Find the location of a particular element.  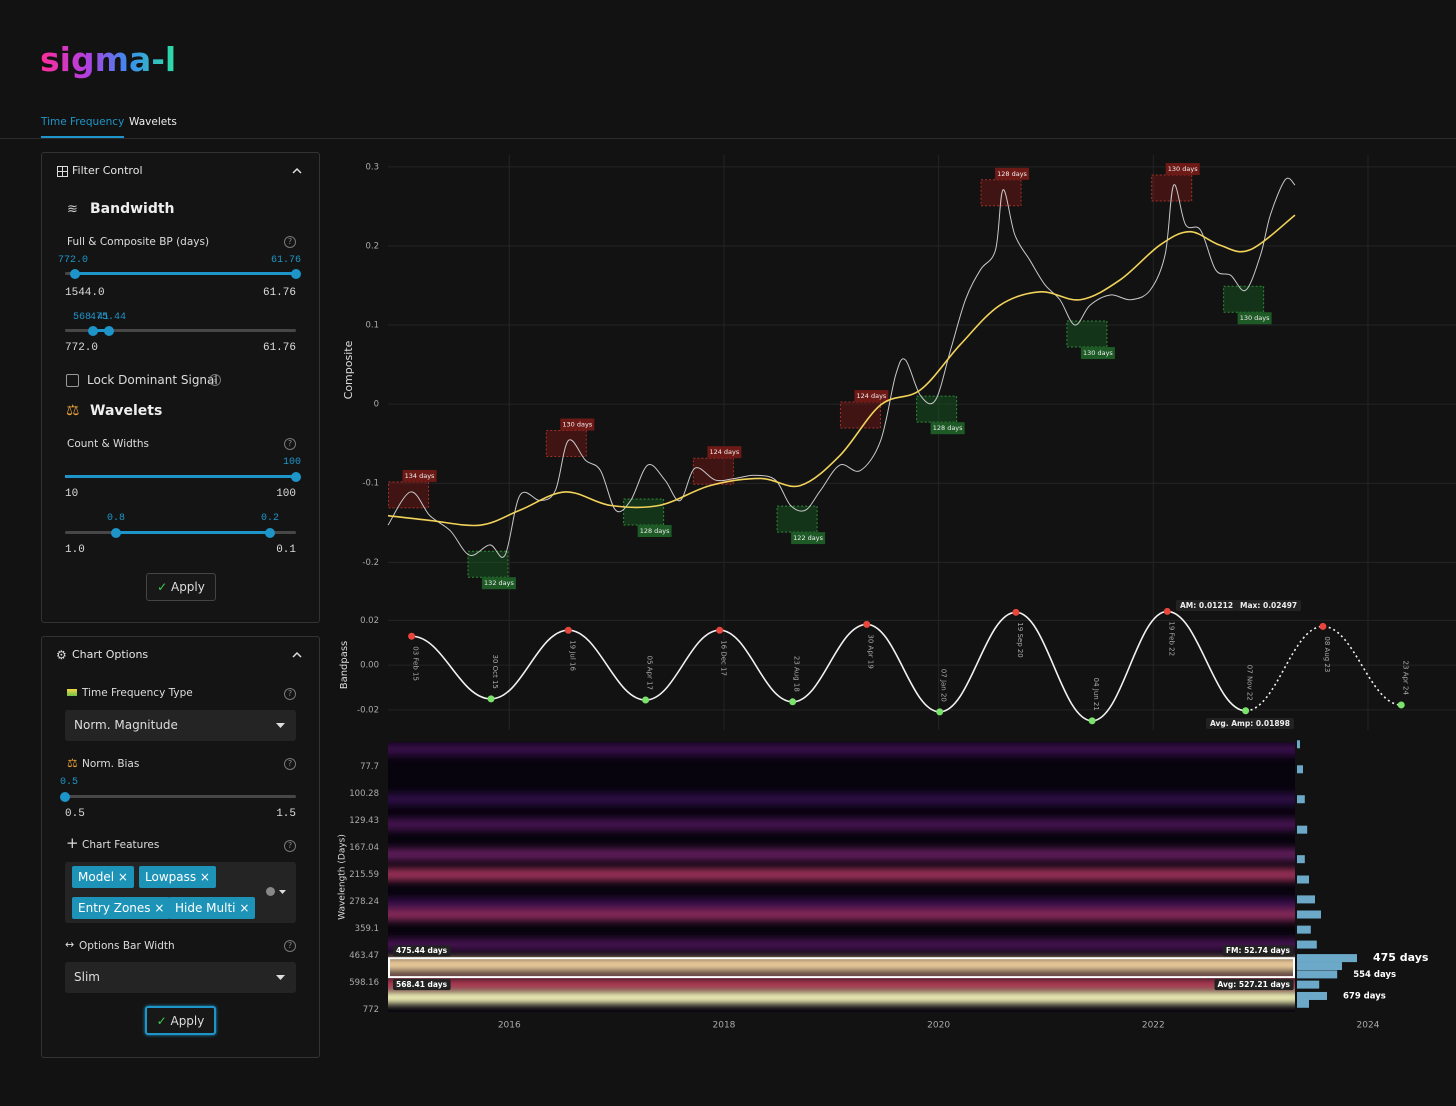

date-label: 04 Jun 21 is located at coordinates (1096, 694).